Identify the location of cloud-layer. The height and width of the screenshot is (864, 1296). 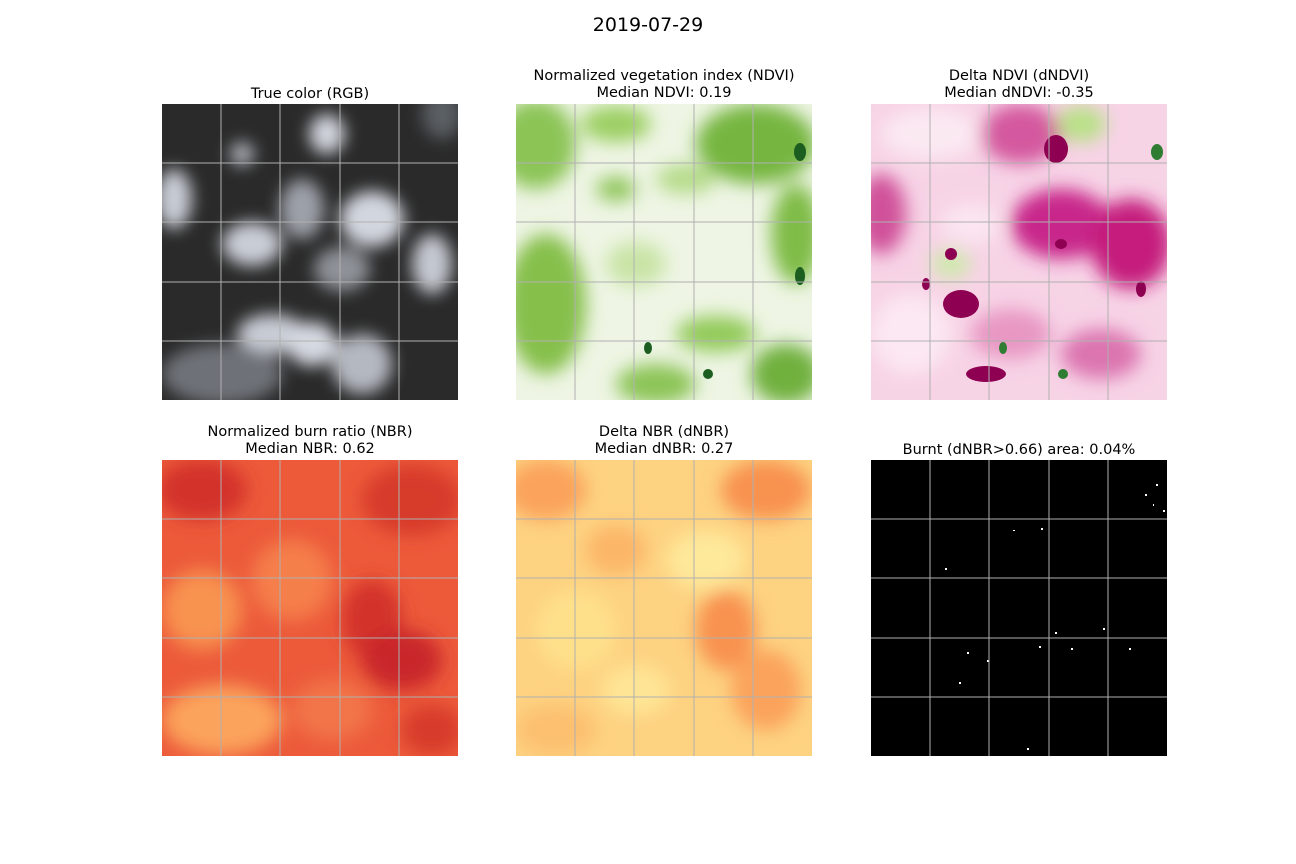
(310, 252).